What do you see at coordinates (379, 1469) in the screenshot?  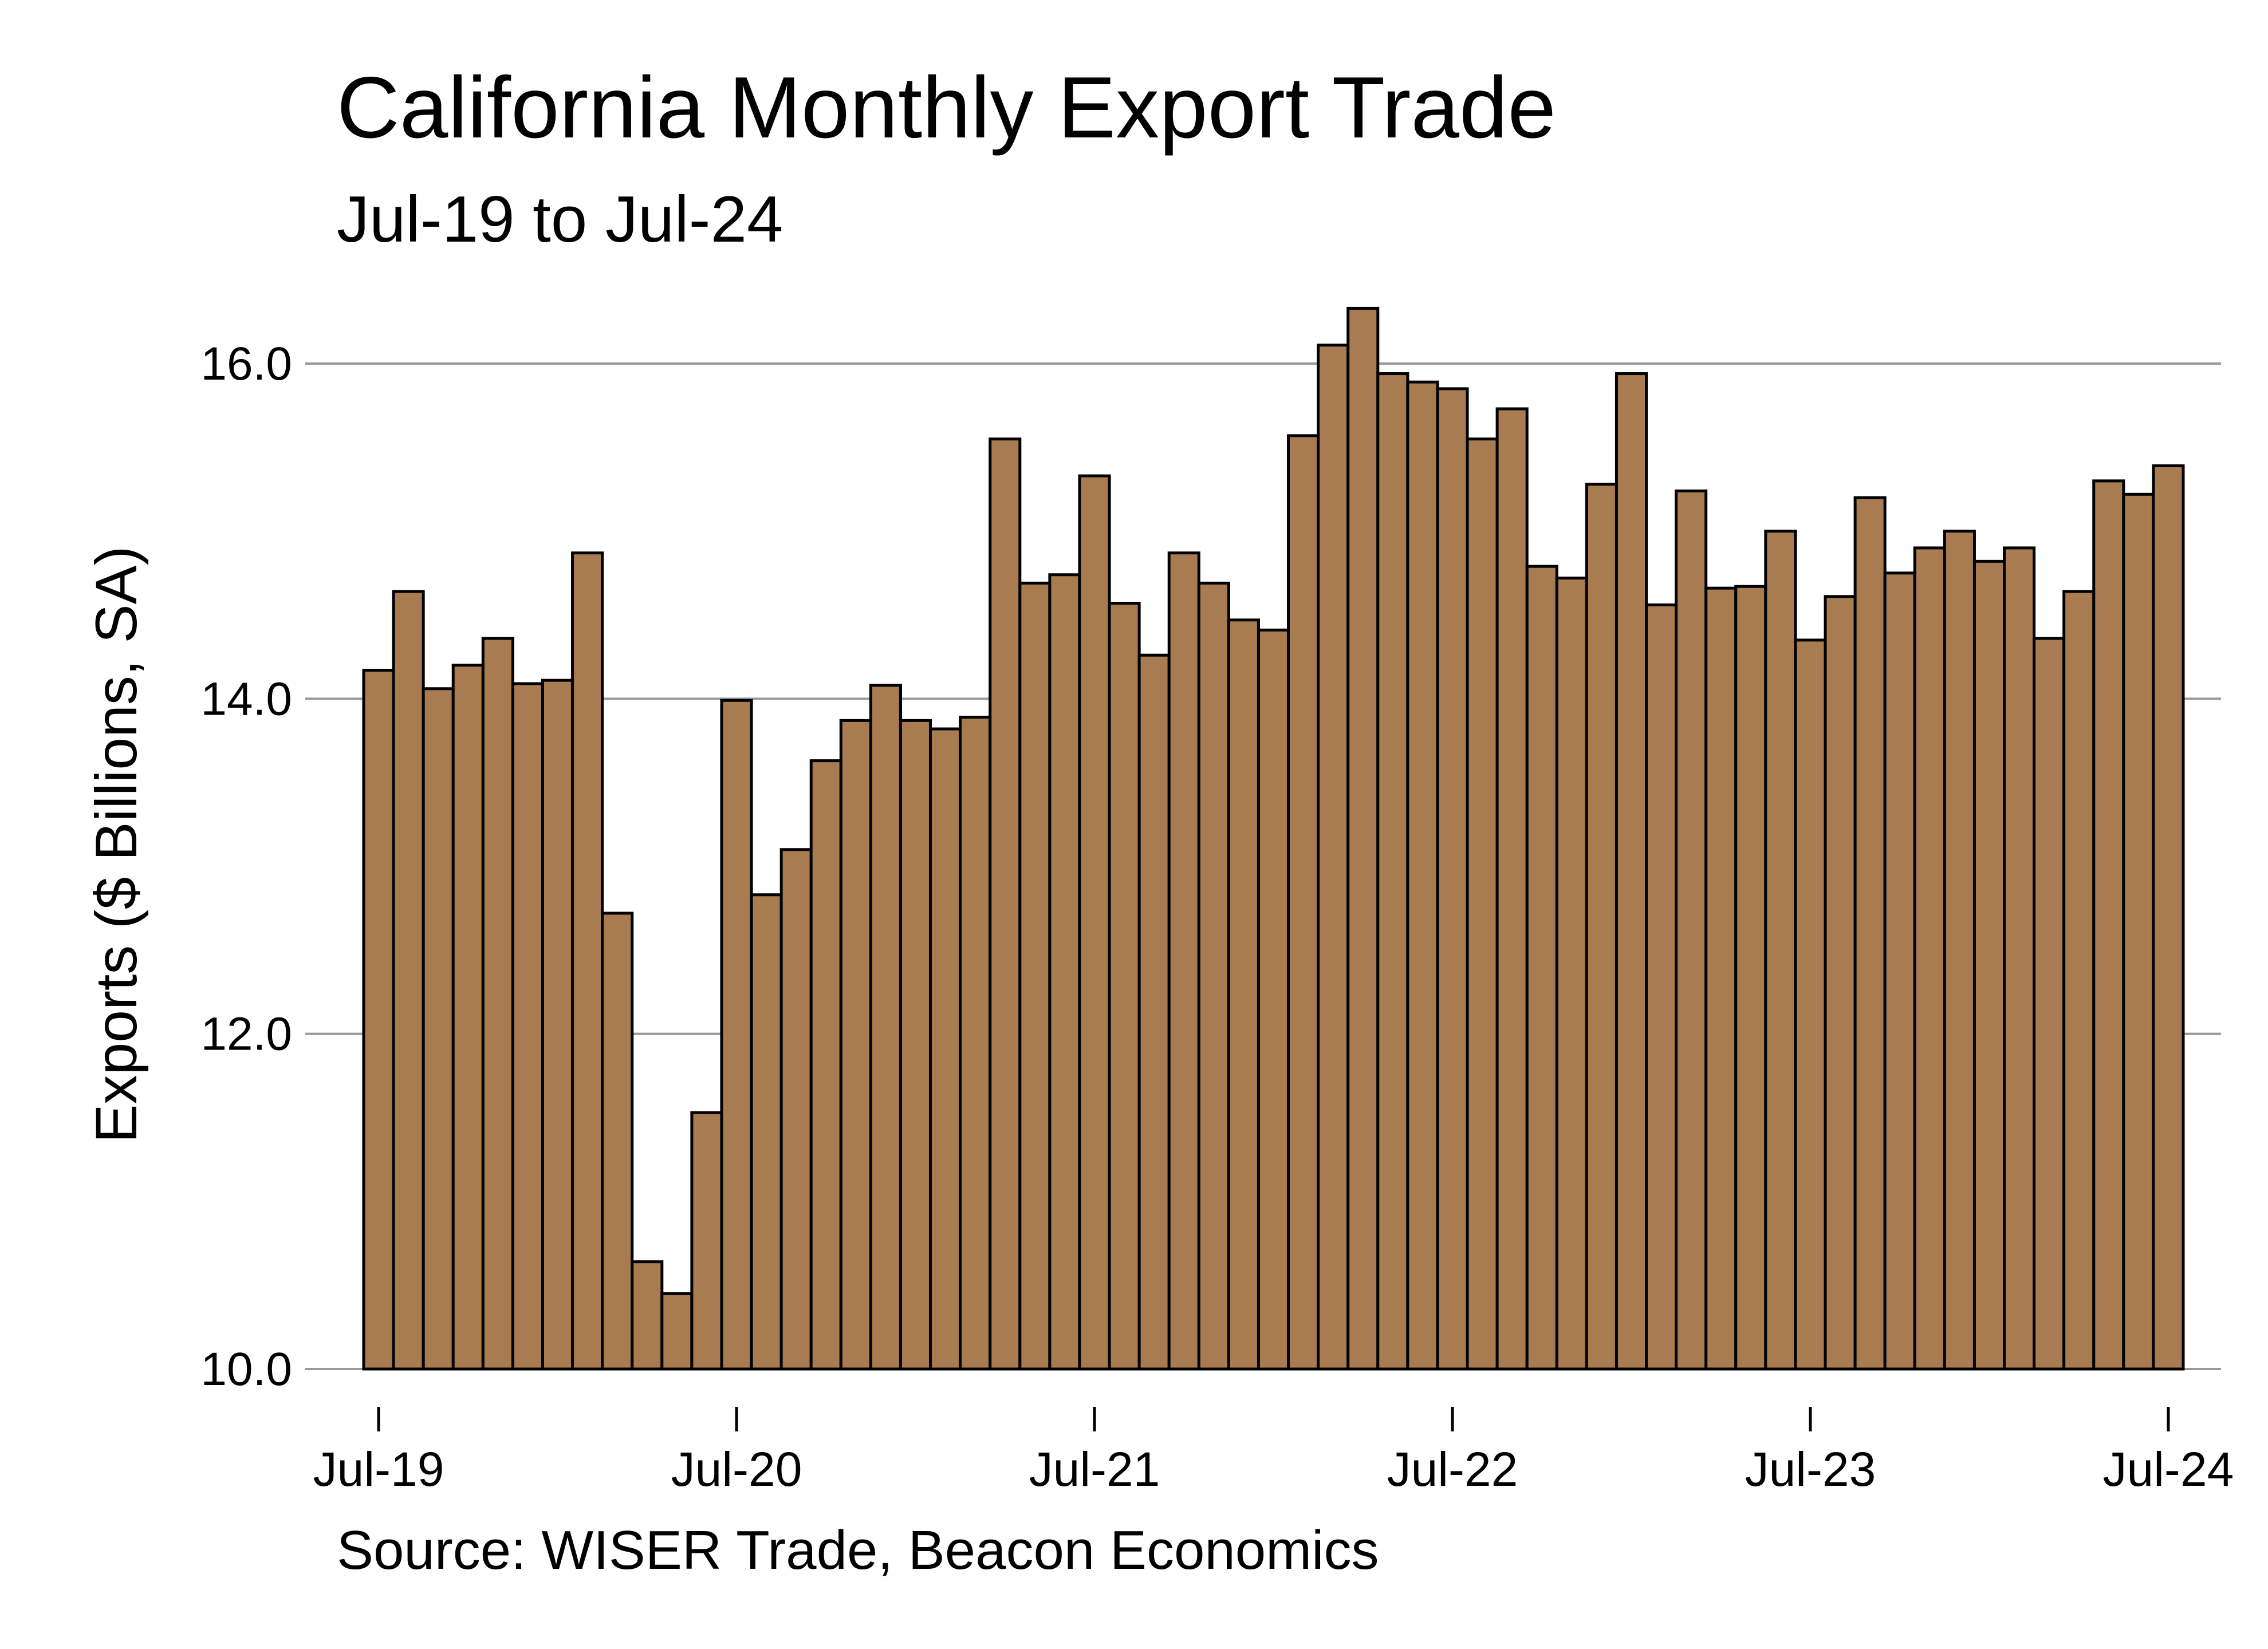 I see `x-tick-label: Jul-19` at bounding box center [379, 1469].